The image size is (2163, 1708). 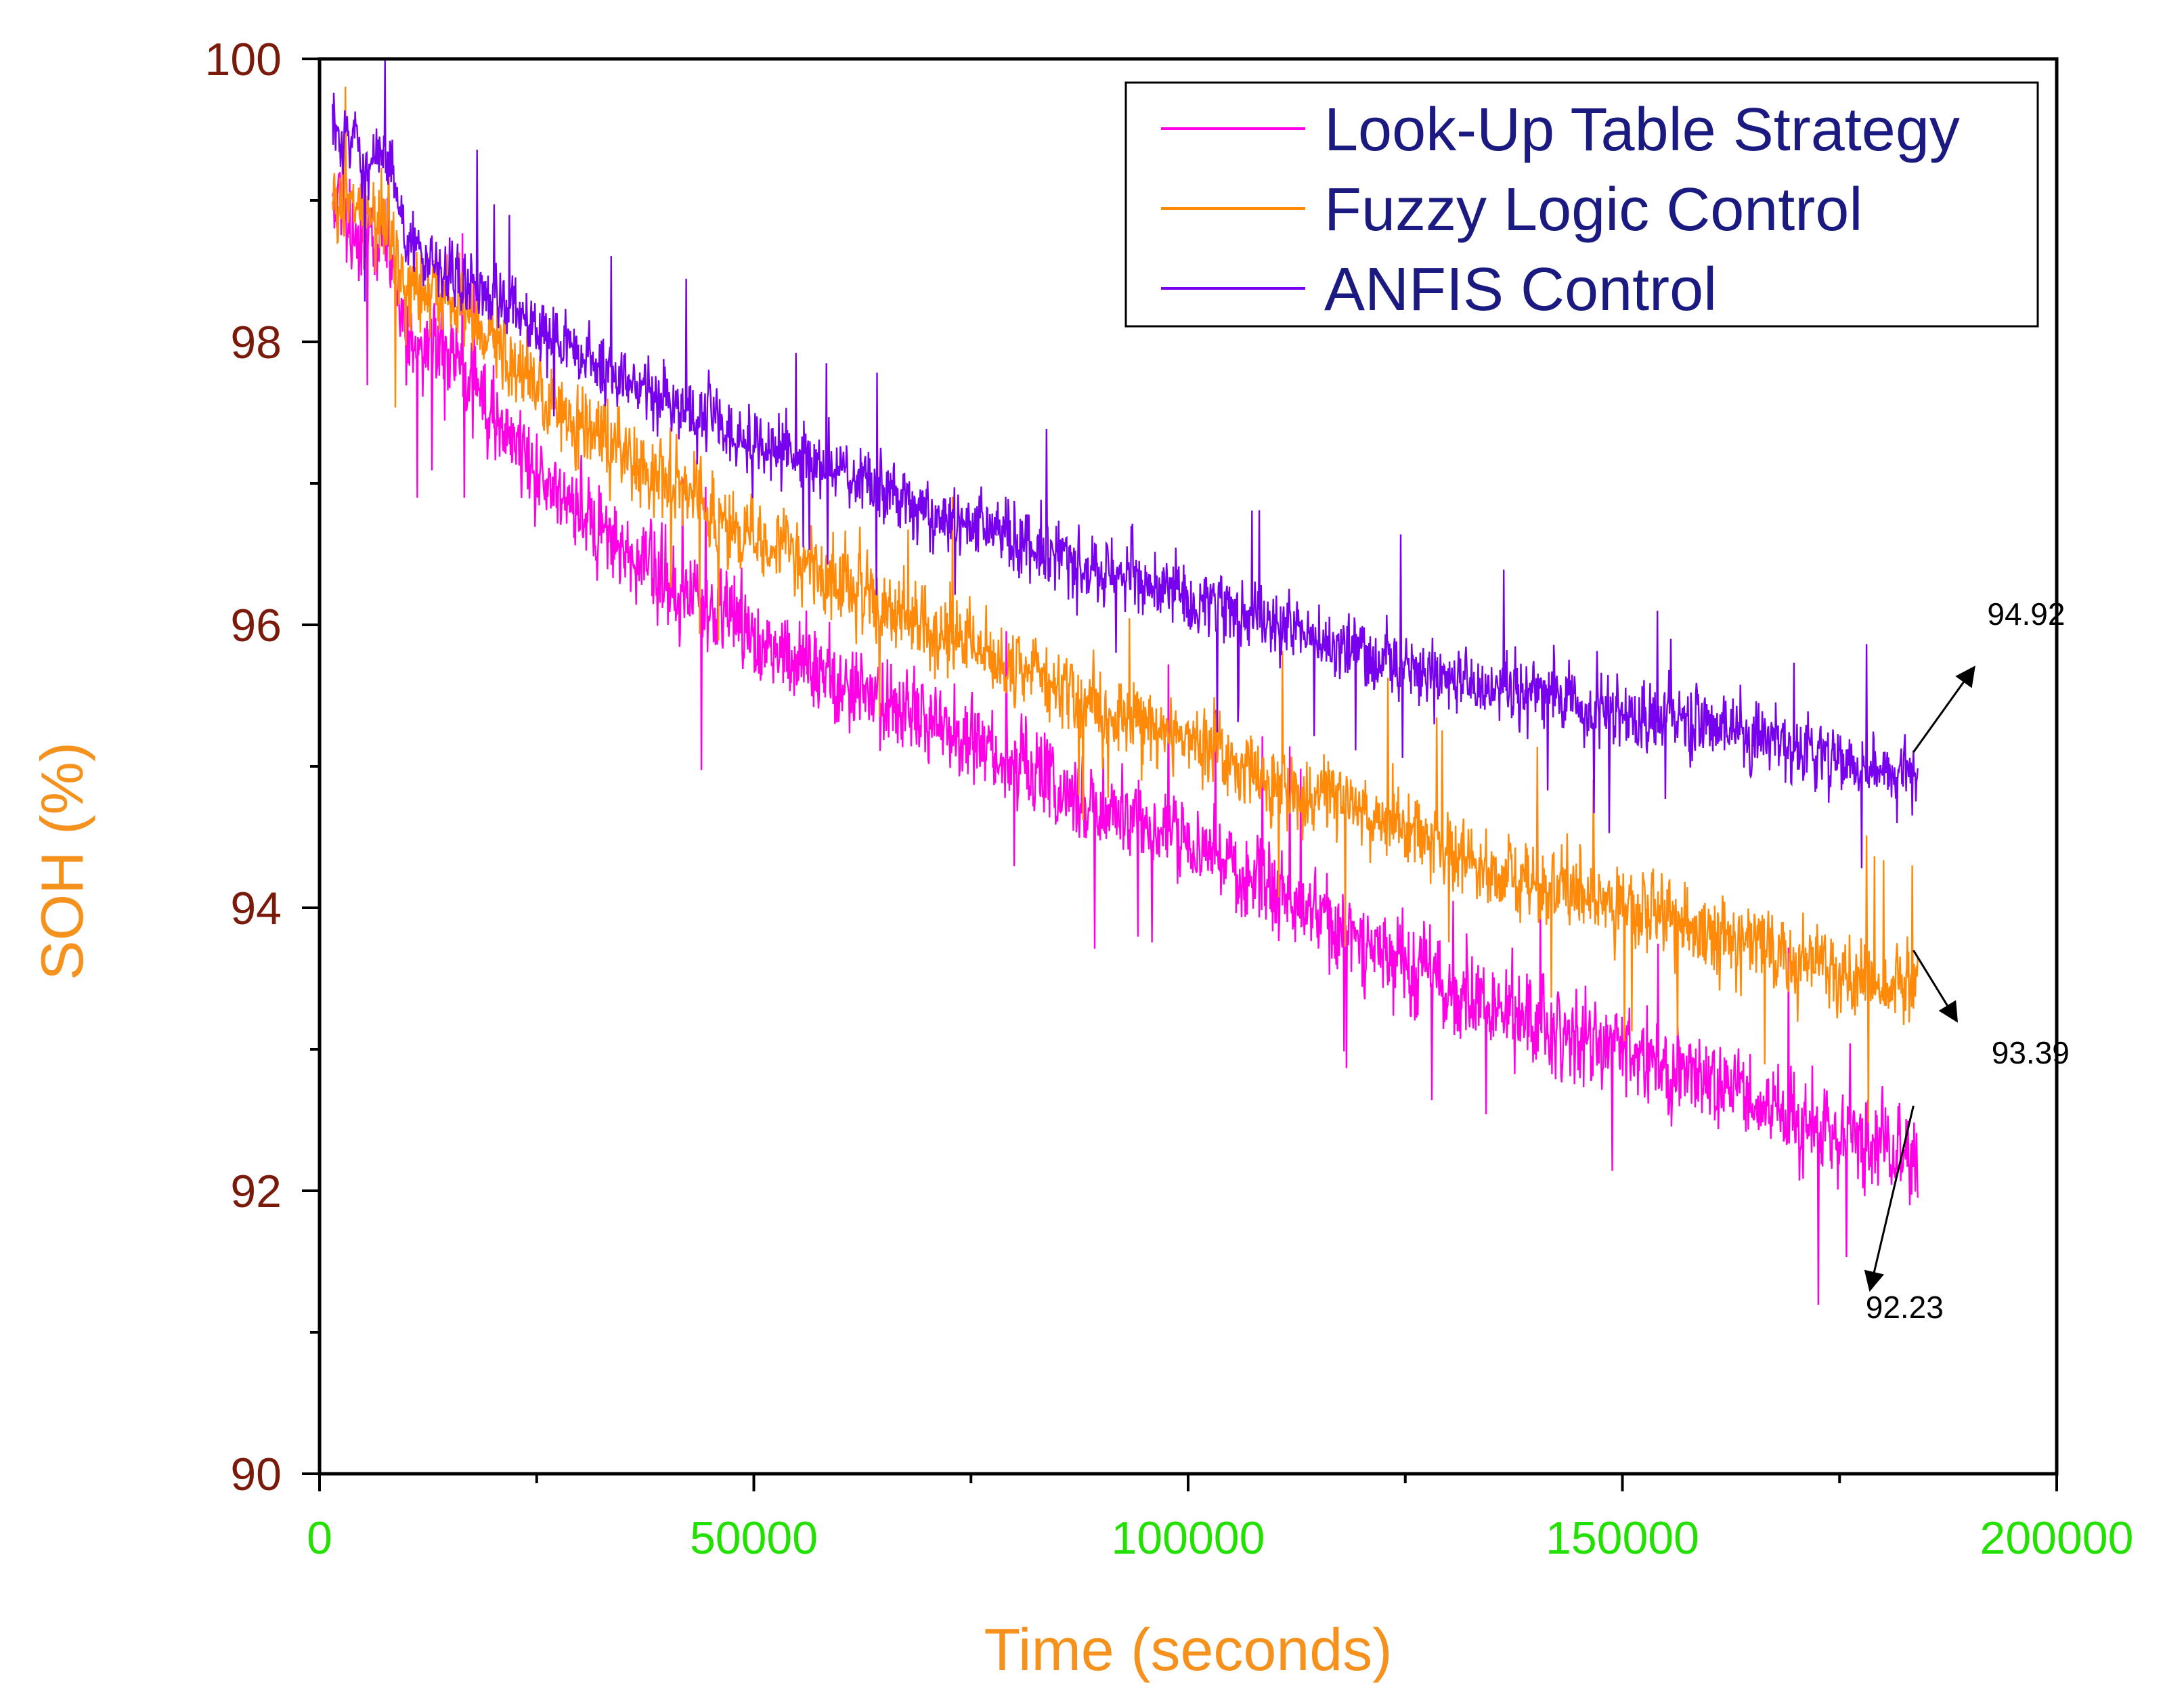 I want to click on y-tick-label: 94, so click(x=256, y=909).